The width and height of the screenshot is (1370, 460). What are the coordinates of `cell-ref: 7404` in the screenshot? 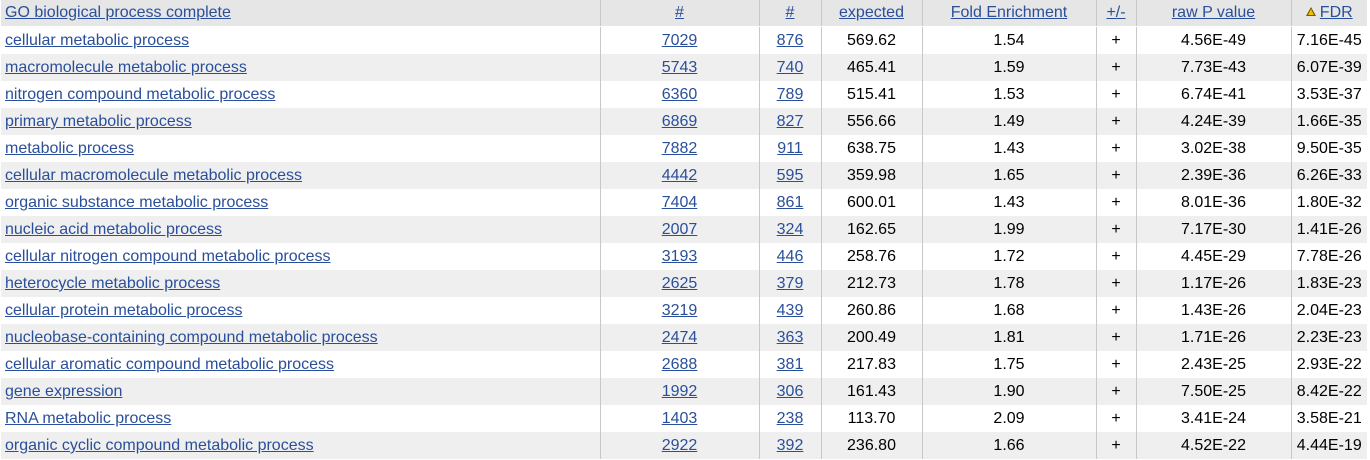 It's located at (679, 202).